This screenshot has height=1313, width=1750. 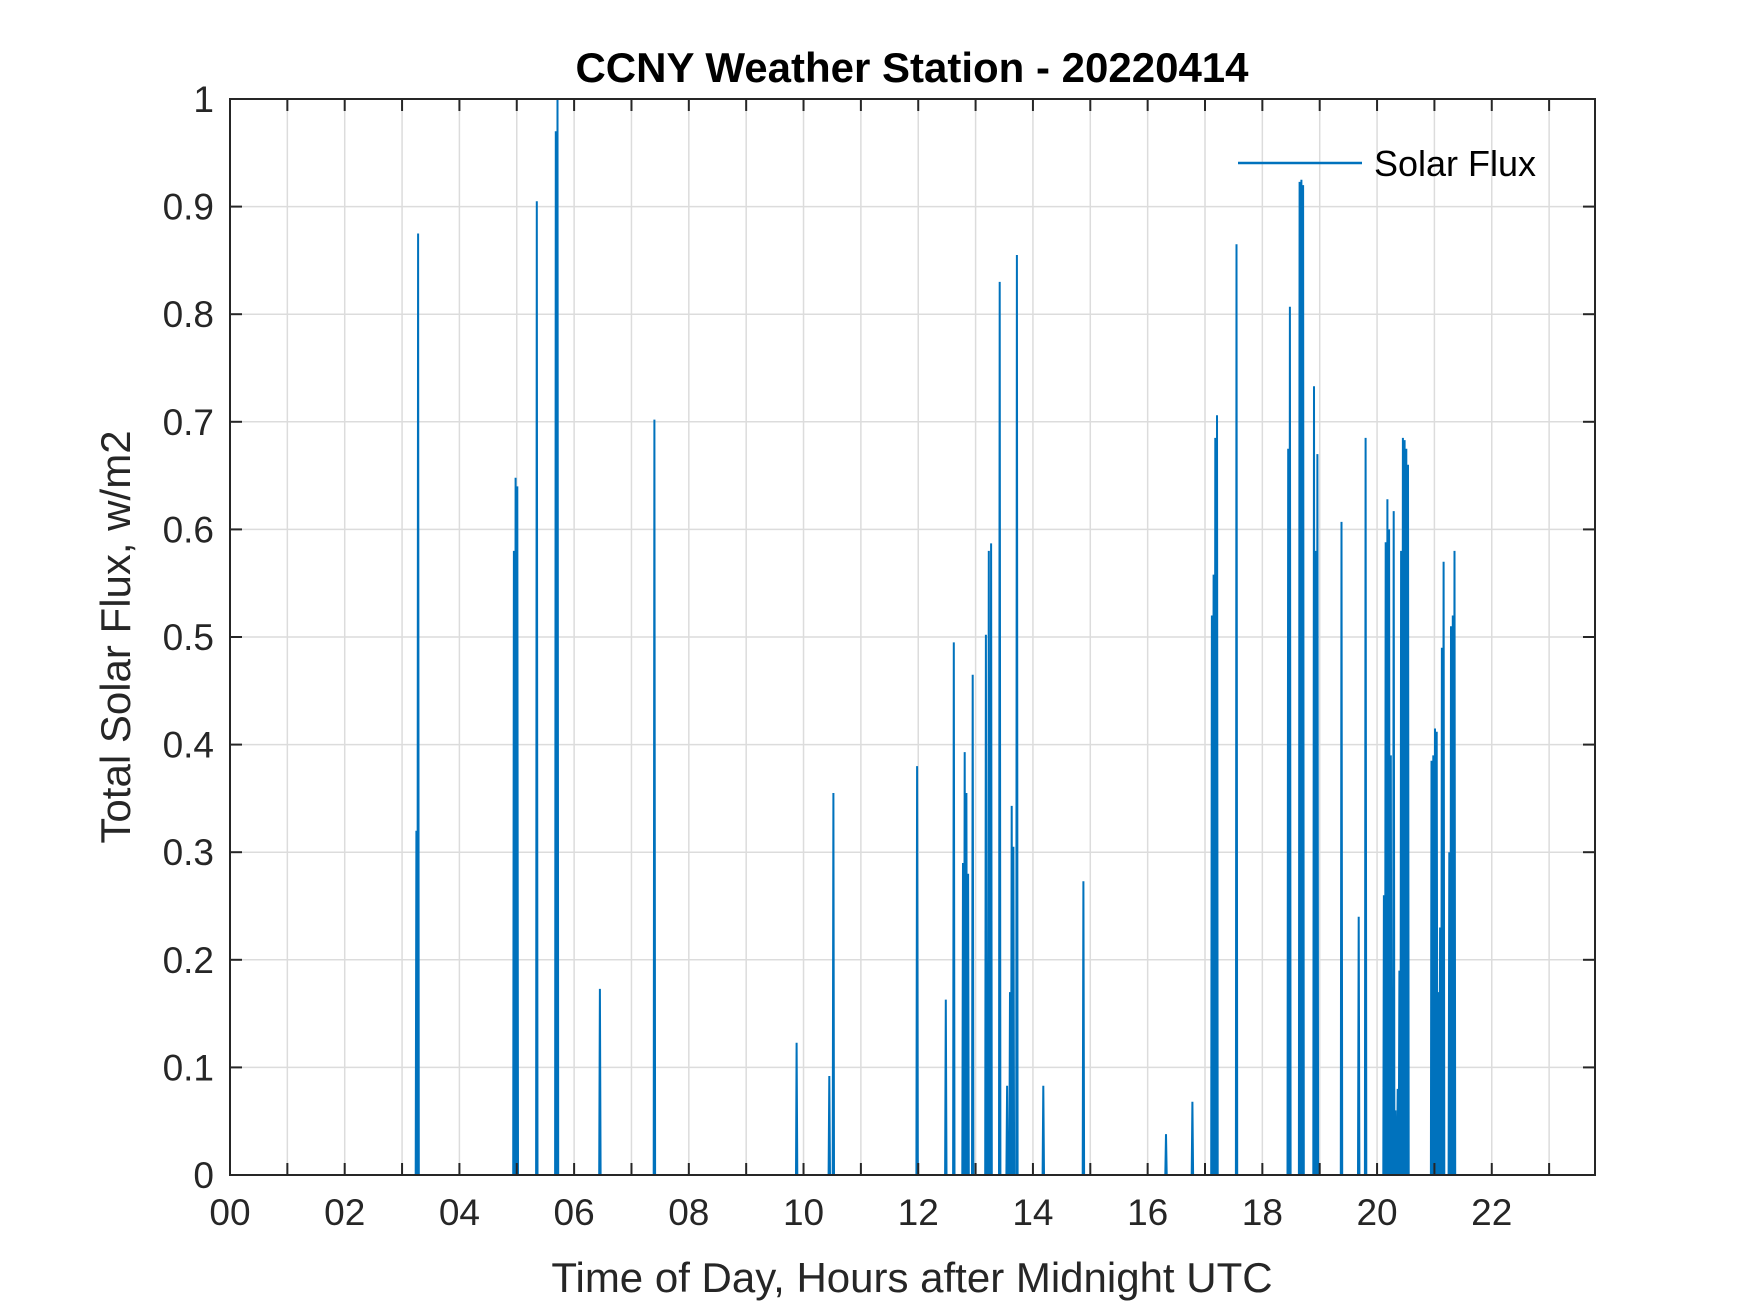 I want to click on y-tick-label: 0.4, so click(x=188, y=745).